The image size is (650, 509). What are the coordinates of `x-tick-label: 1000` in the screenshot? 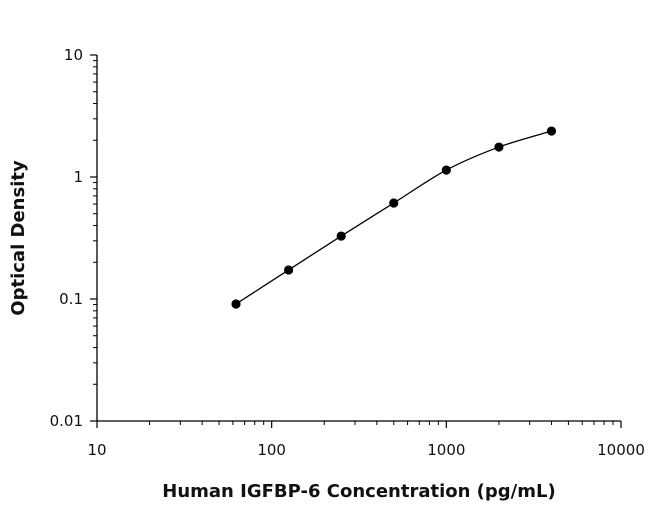 It's located at (446, 450).